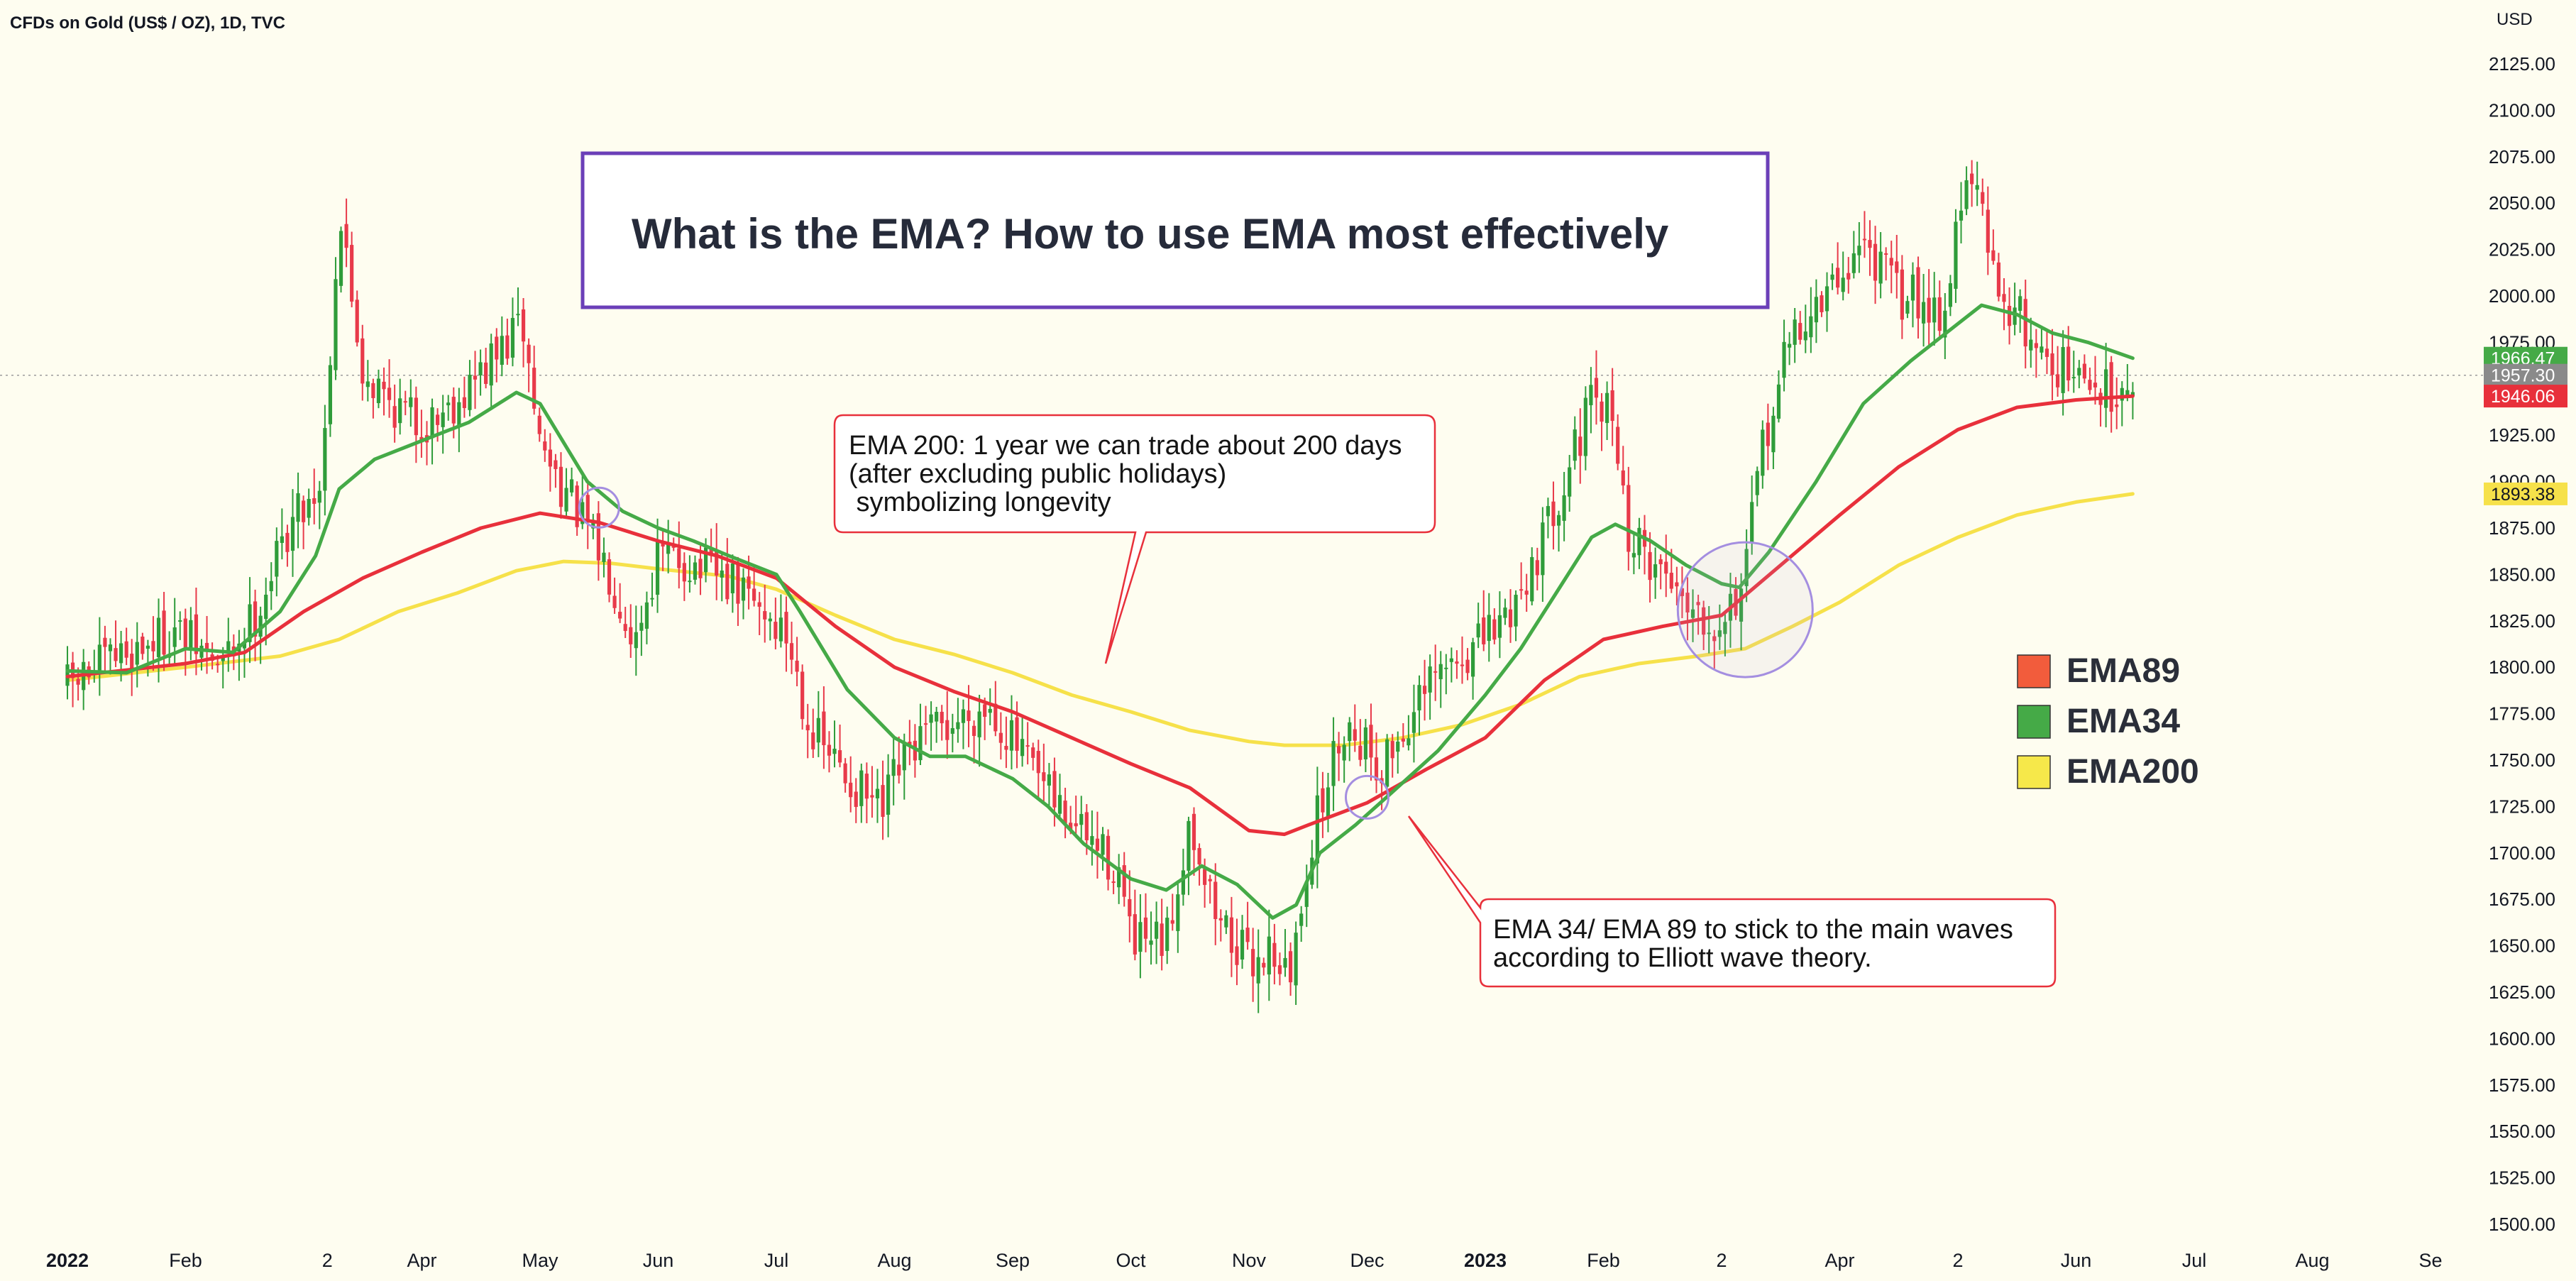 The image size is (2576, 1281). I want to click on x-tick-label: 2022, so click(67, 1260).